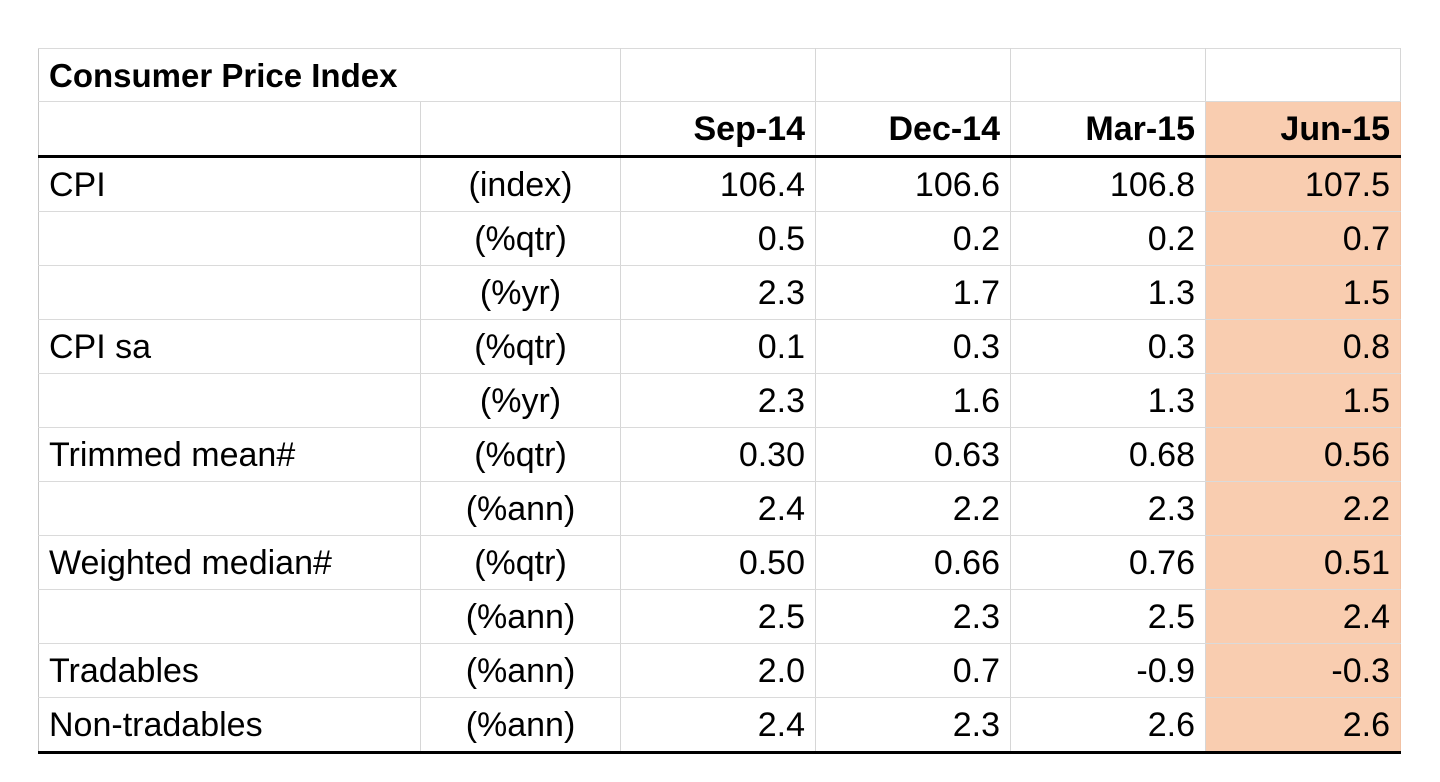 This screenshot has width=1440, height=782. Describe the element at coordinates (520, 184) in the screenshot. I see `row-unit: (index)` at that location.